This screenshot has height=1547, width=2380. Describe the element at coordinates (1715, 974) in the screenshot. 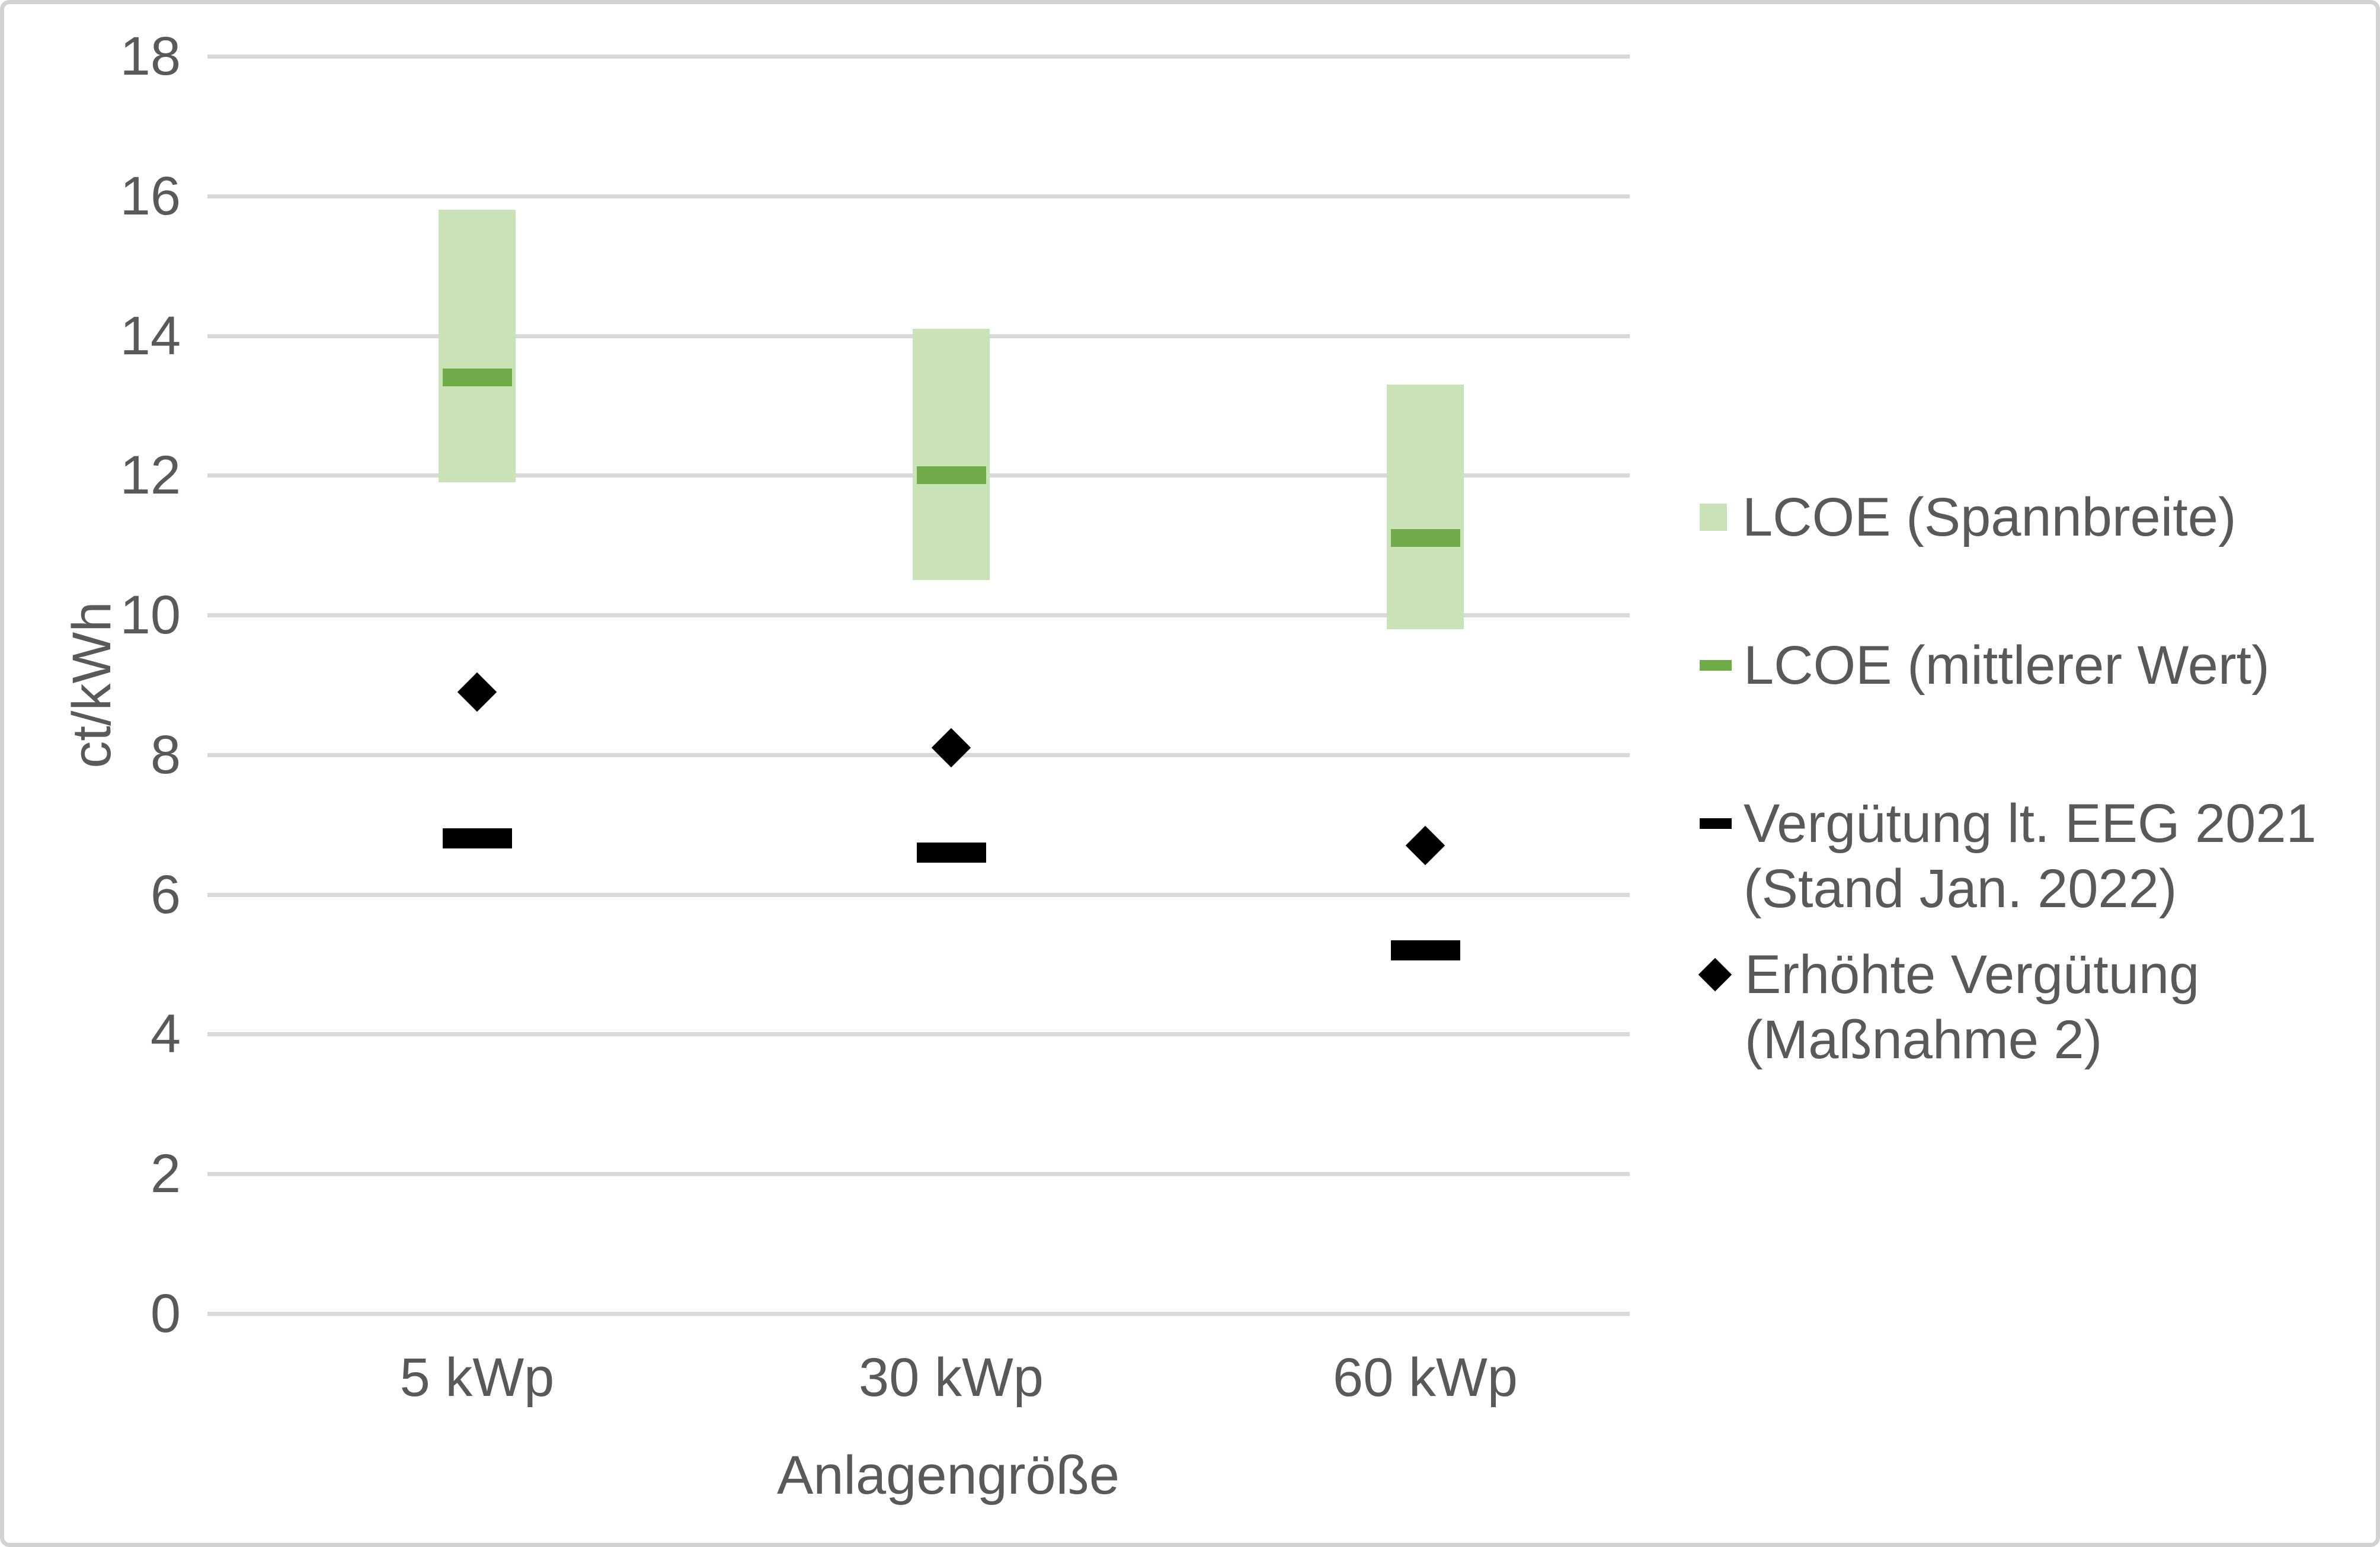

I see `diamond-swatch-icon` at that location.